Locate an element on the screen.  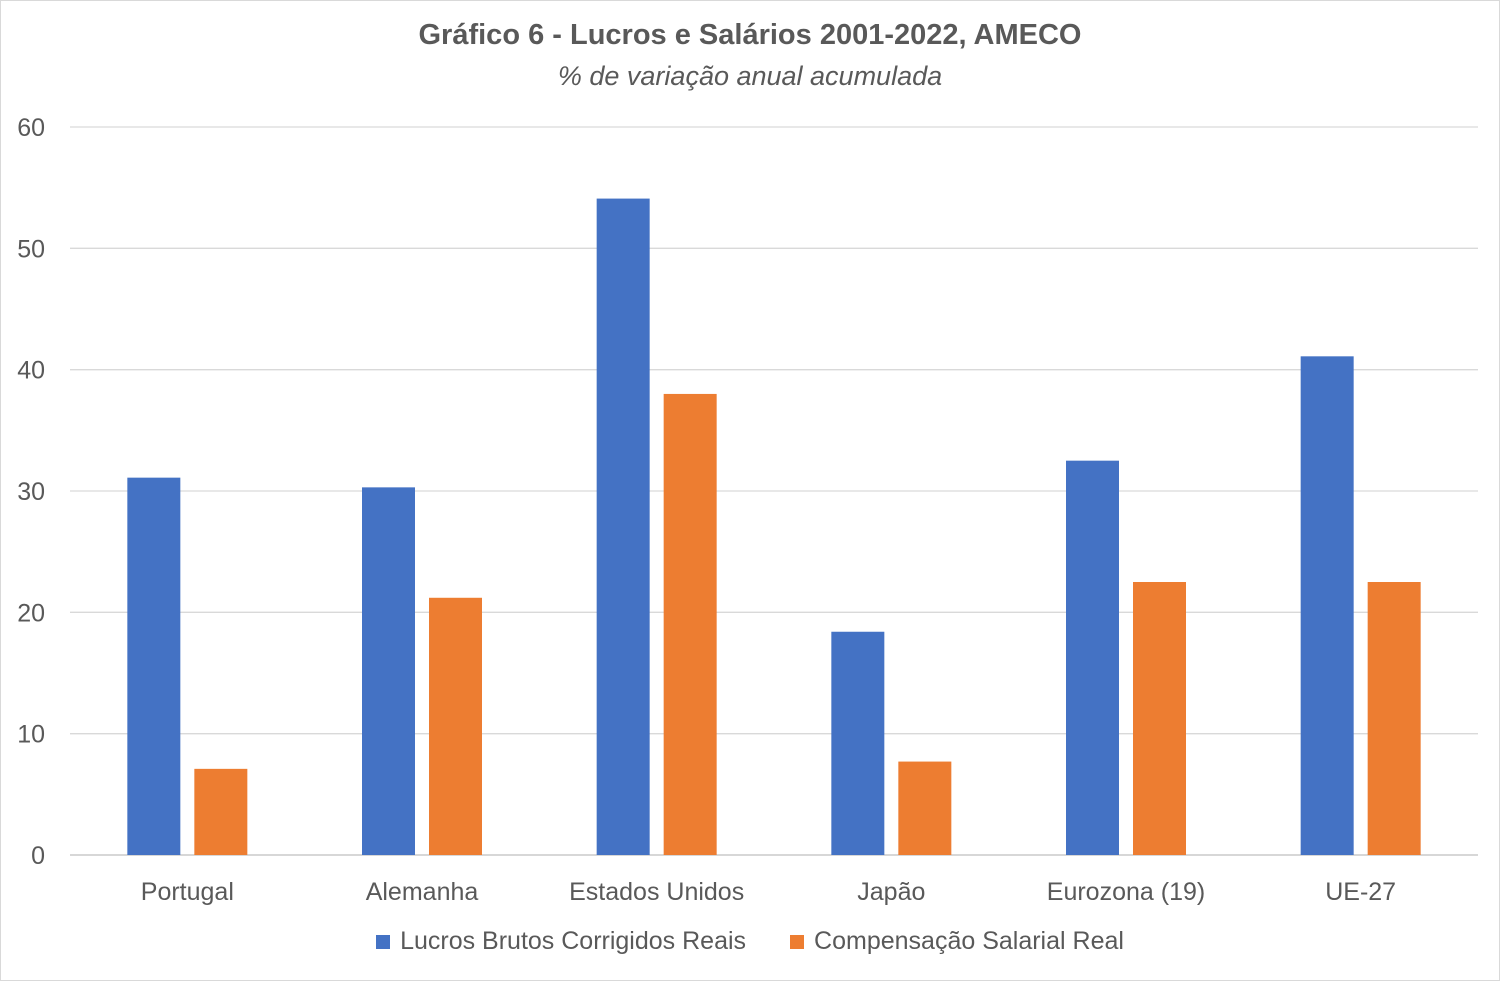
x-tick-label: Japão is located at coordinates (891, 892).